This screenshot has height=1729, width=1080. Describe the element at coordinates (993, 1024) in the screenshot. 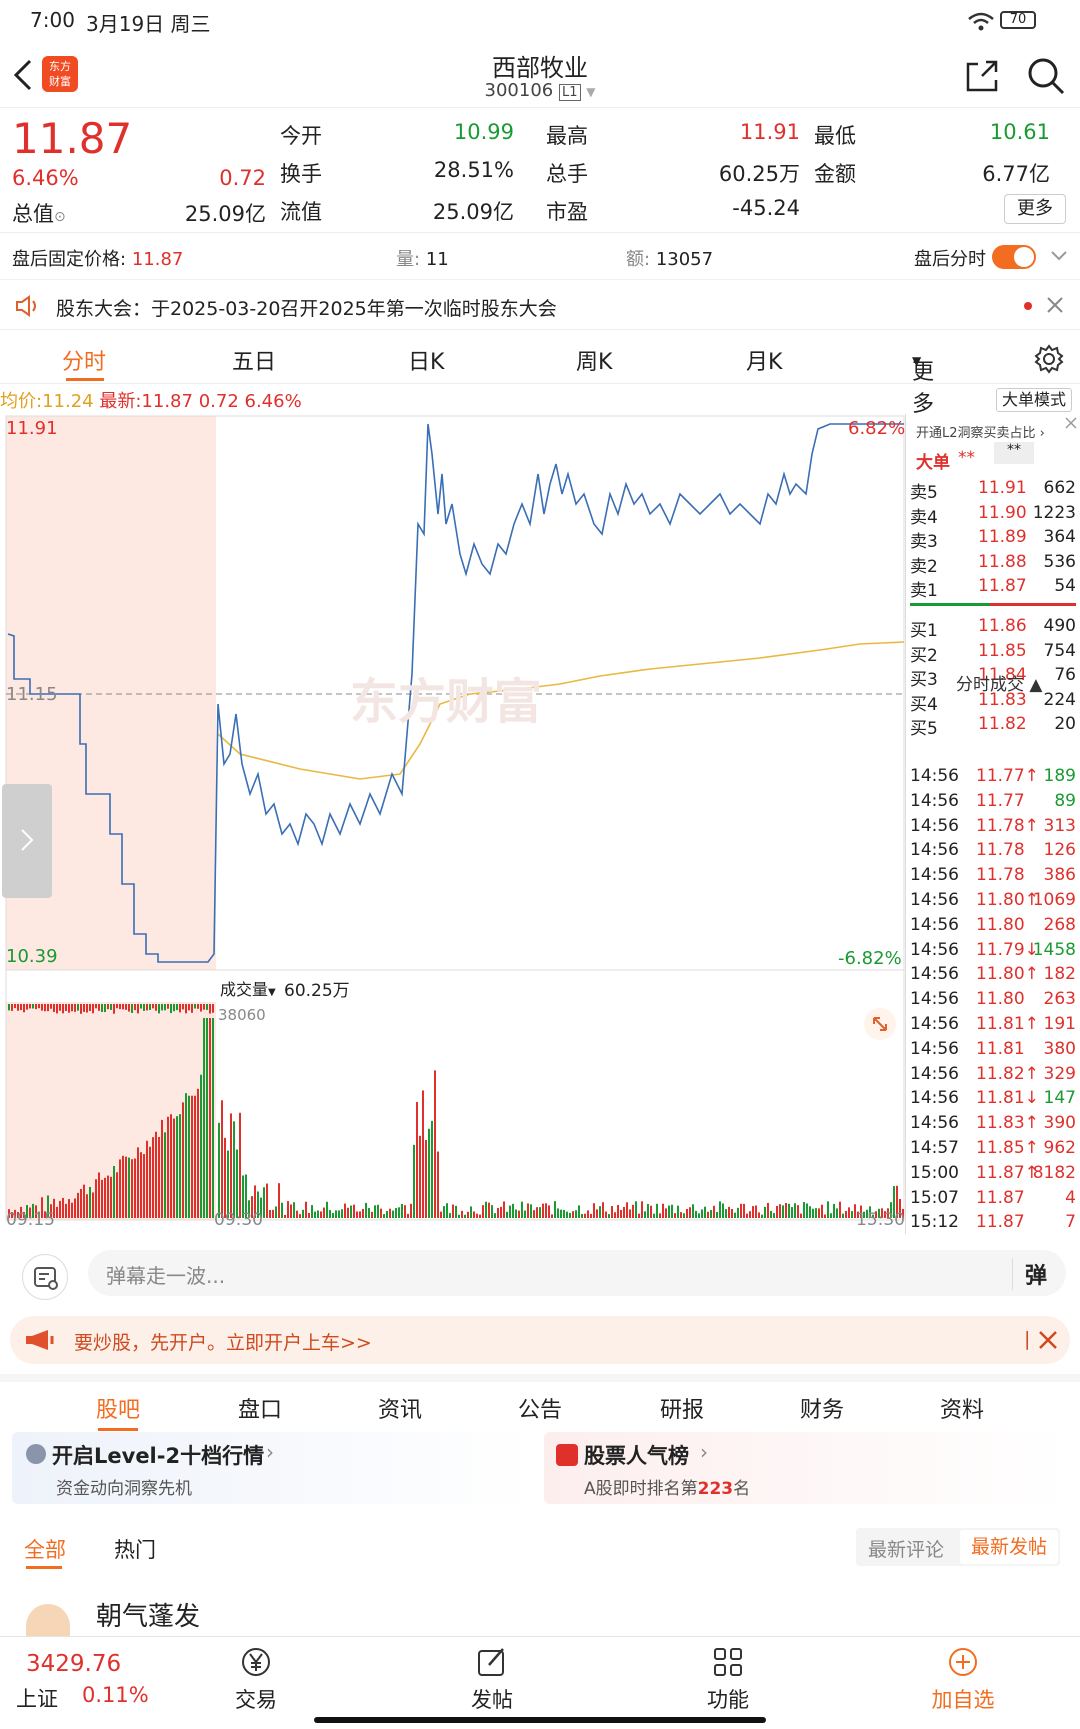

I see `tick-row: 14:56 11.81↑ 191` at that location.